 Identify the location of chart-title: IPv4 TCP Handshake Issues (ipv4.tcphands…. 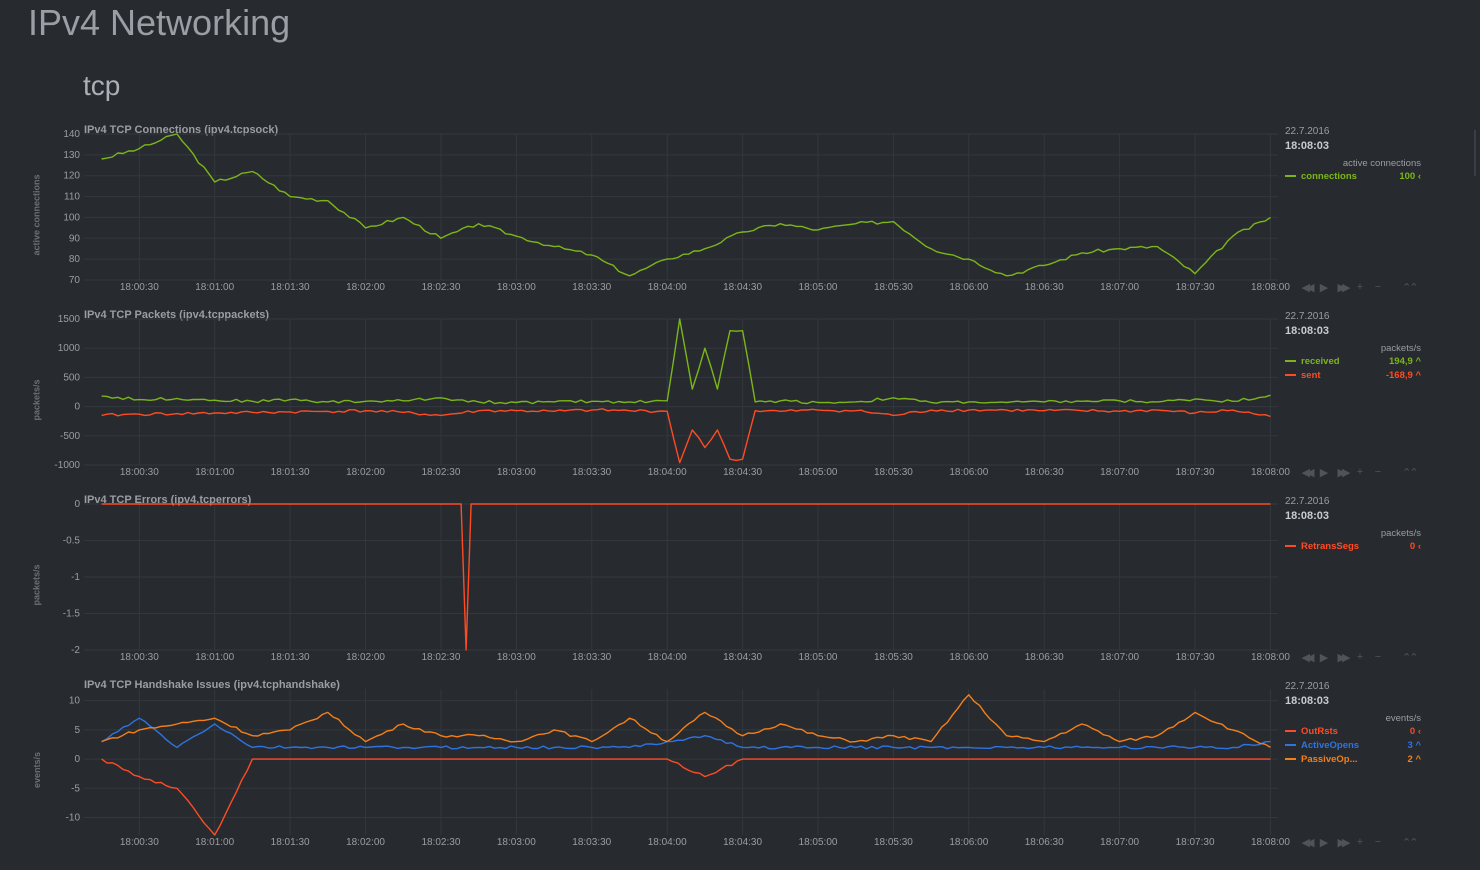
(212, 685).